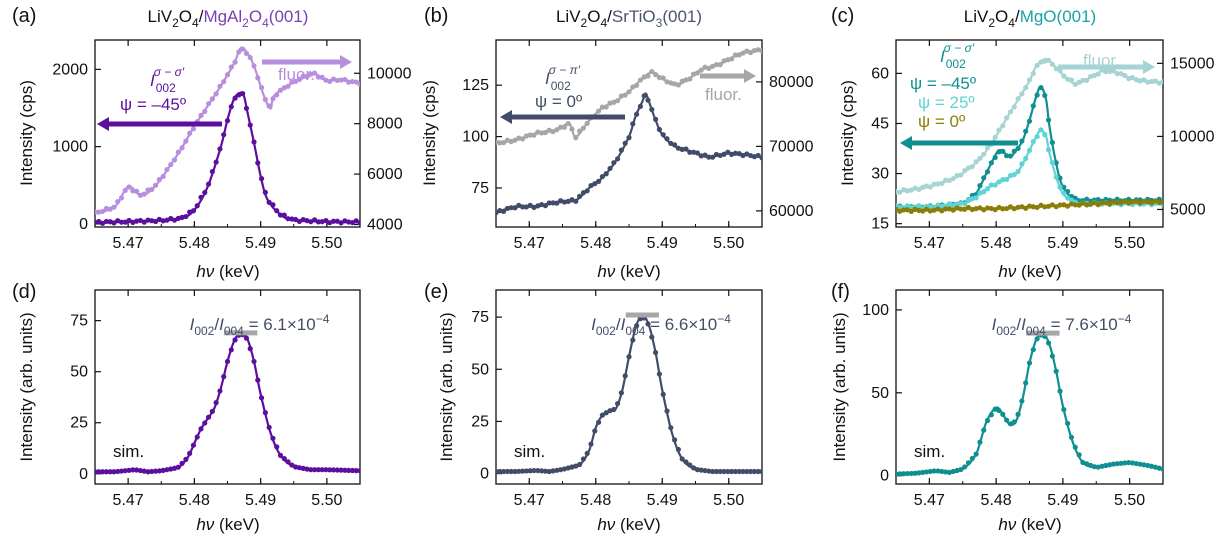 The width and height of the screenshot is (1221, 542). I want to click on y-tick-label: 1000, so click(70, 147).